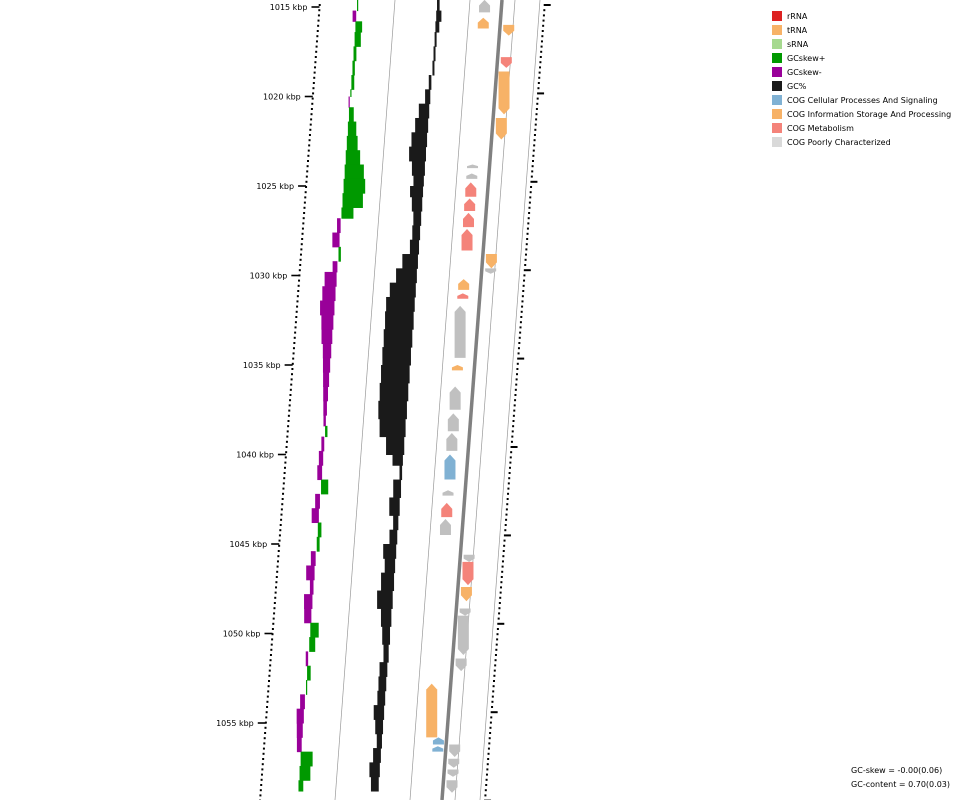 The width and height of the screenshot is (960, 800). I want to click on legend-item: tRNA, so click(861, 30).